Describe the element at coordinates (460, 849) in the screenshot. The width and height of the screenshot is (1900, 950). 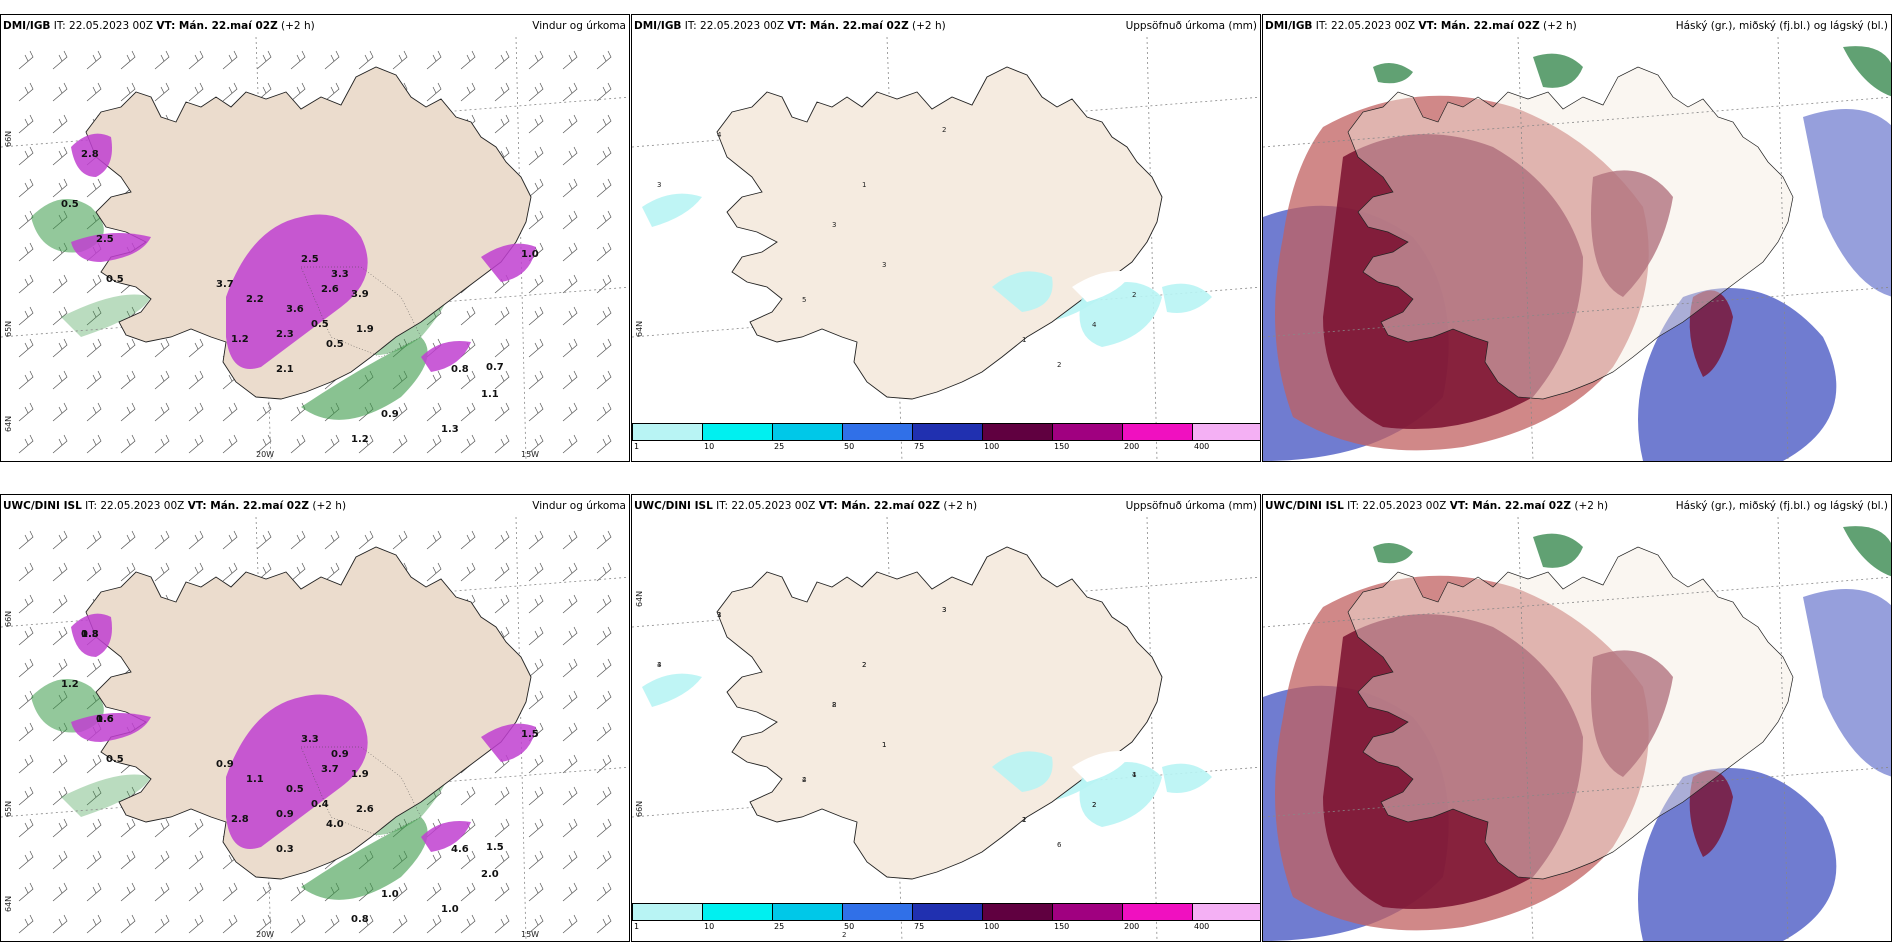
I see `value-label: 4.6` at that location.